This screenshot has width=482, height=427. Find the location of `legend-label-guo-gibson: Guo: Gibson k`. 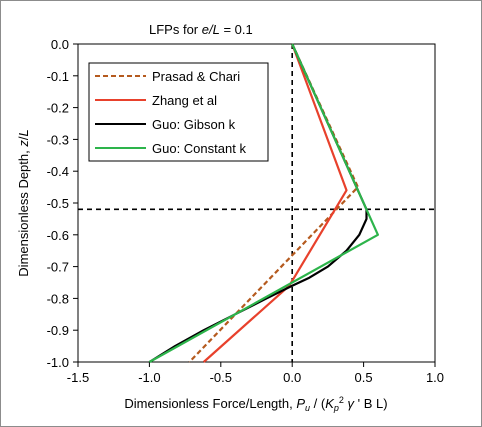

legend-label-guo-gibson: Guo: Gibson k is located at coordinates (194, 124).